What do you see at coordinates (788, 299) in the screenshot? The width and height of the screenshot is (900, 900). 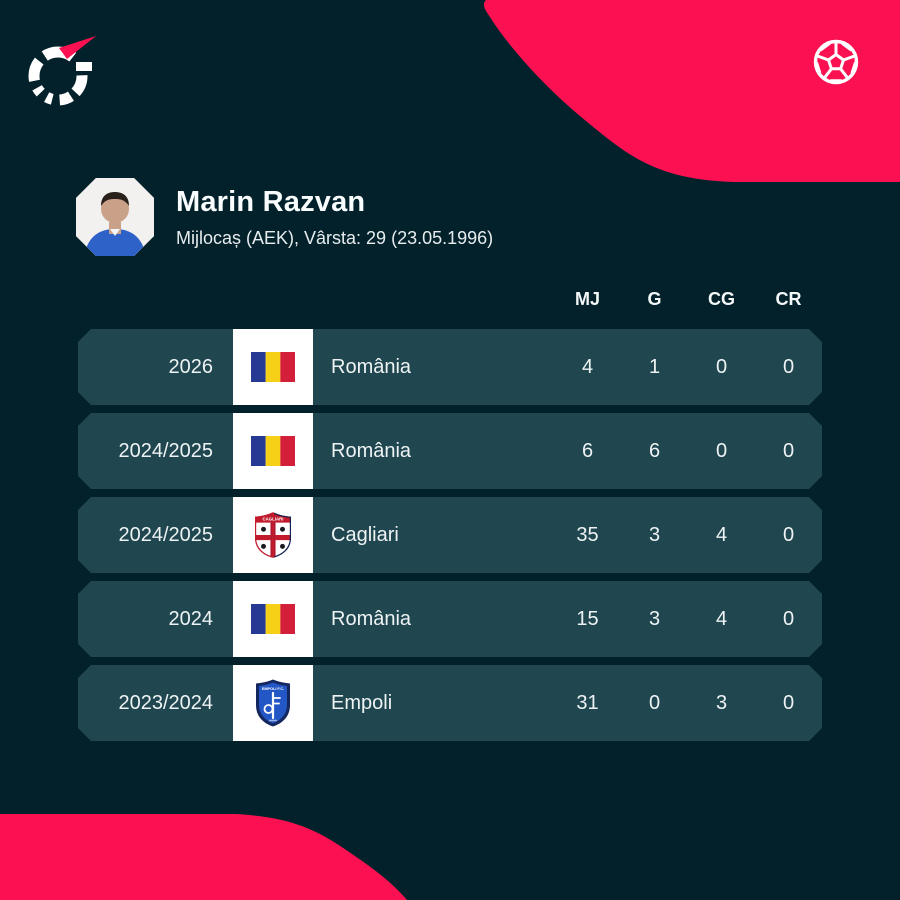 I see `column-header-cr: CR` at bounding box center [788, 299].